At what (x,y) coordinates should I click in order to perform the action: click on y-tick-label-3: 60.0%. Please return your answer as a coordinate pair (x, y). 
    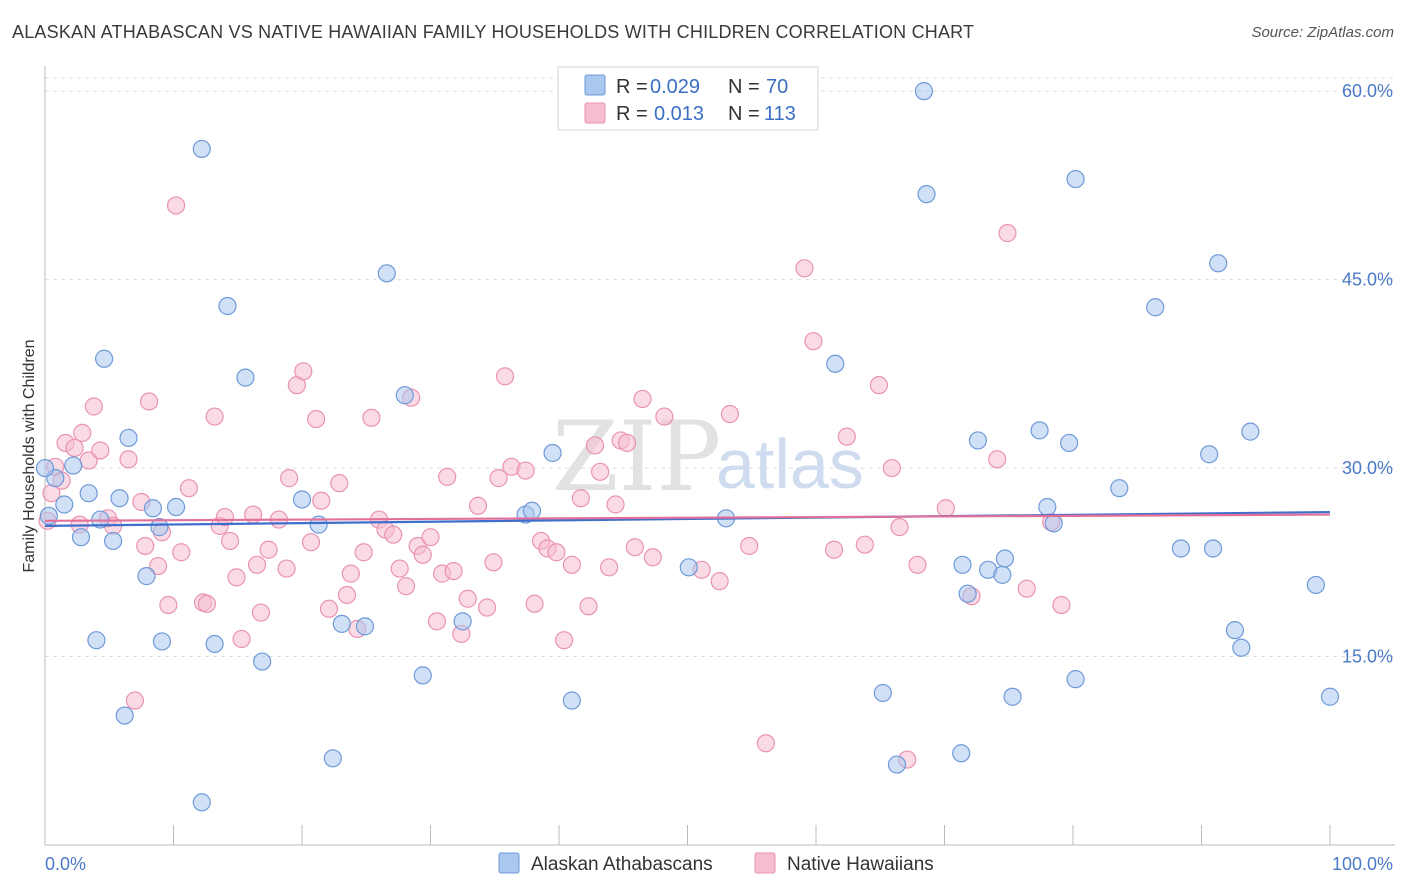
    Looking at the image, I should click on (1367, 91).